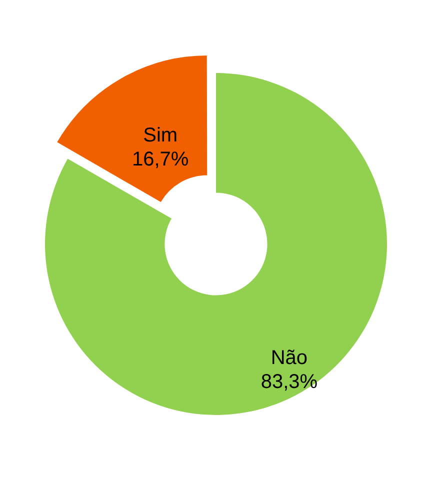 The image size is (422, 488). What do you see at coordinates (289, 358) in the screenshot?
I see `slice-label: Não` at bounding box center [289, 358].